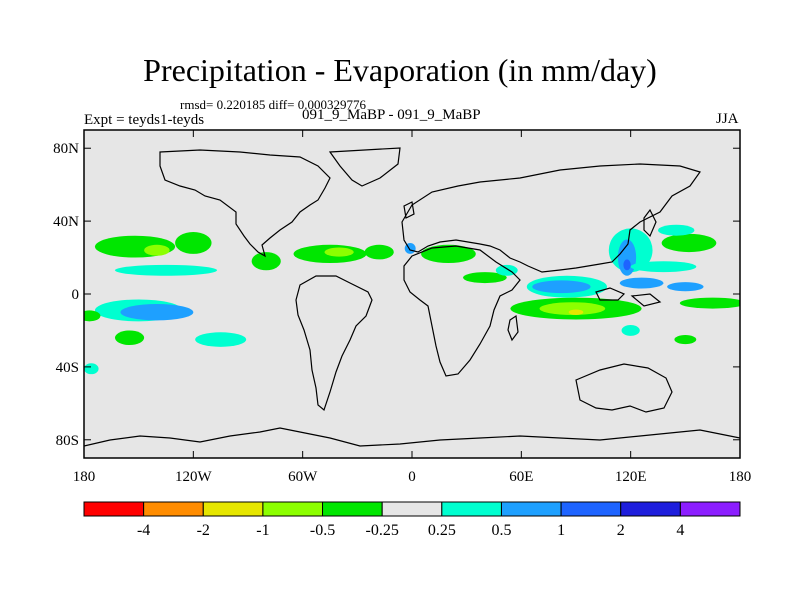 The image size is (800, 600). What do you see at coordinates (561, 287) in the screenshot?
I see `region-indian-ocean-blue` at bounding box center [561, 287].